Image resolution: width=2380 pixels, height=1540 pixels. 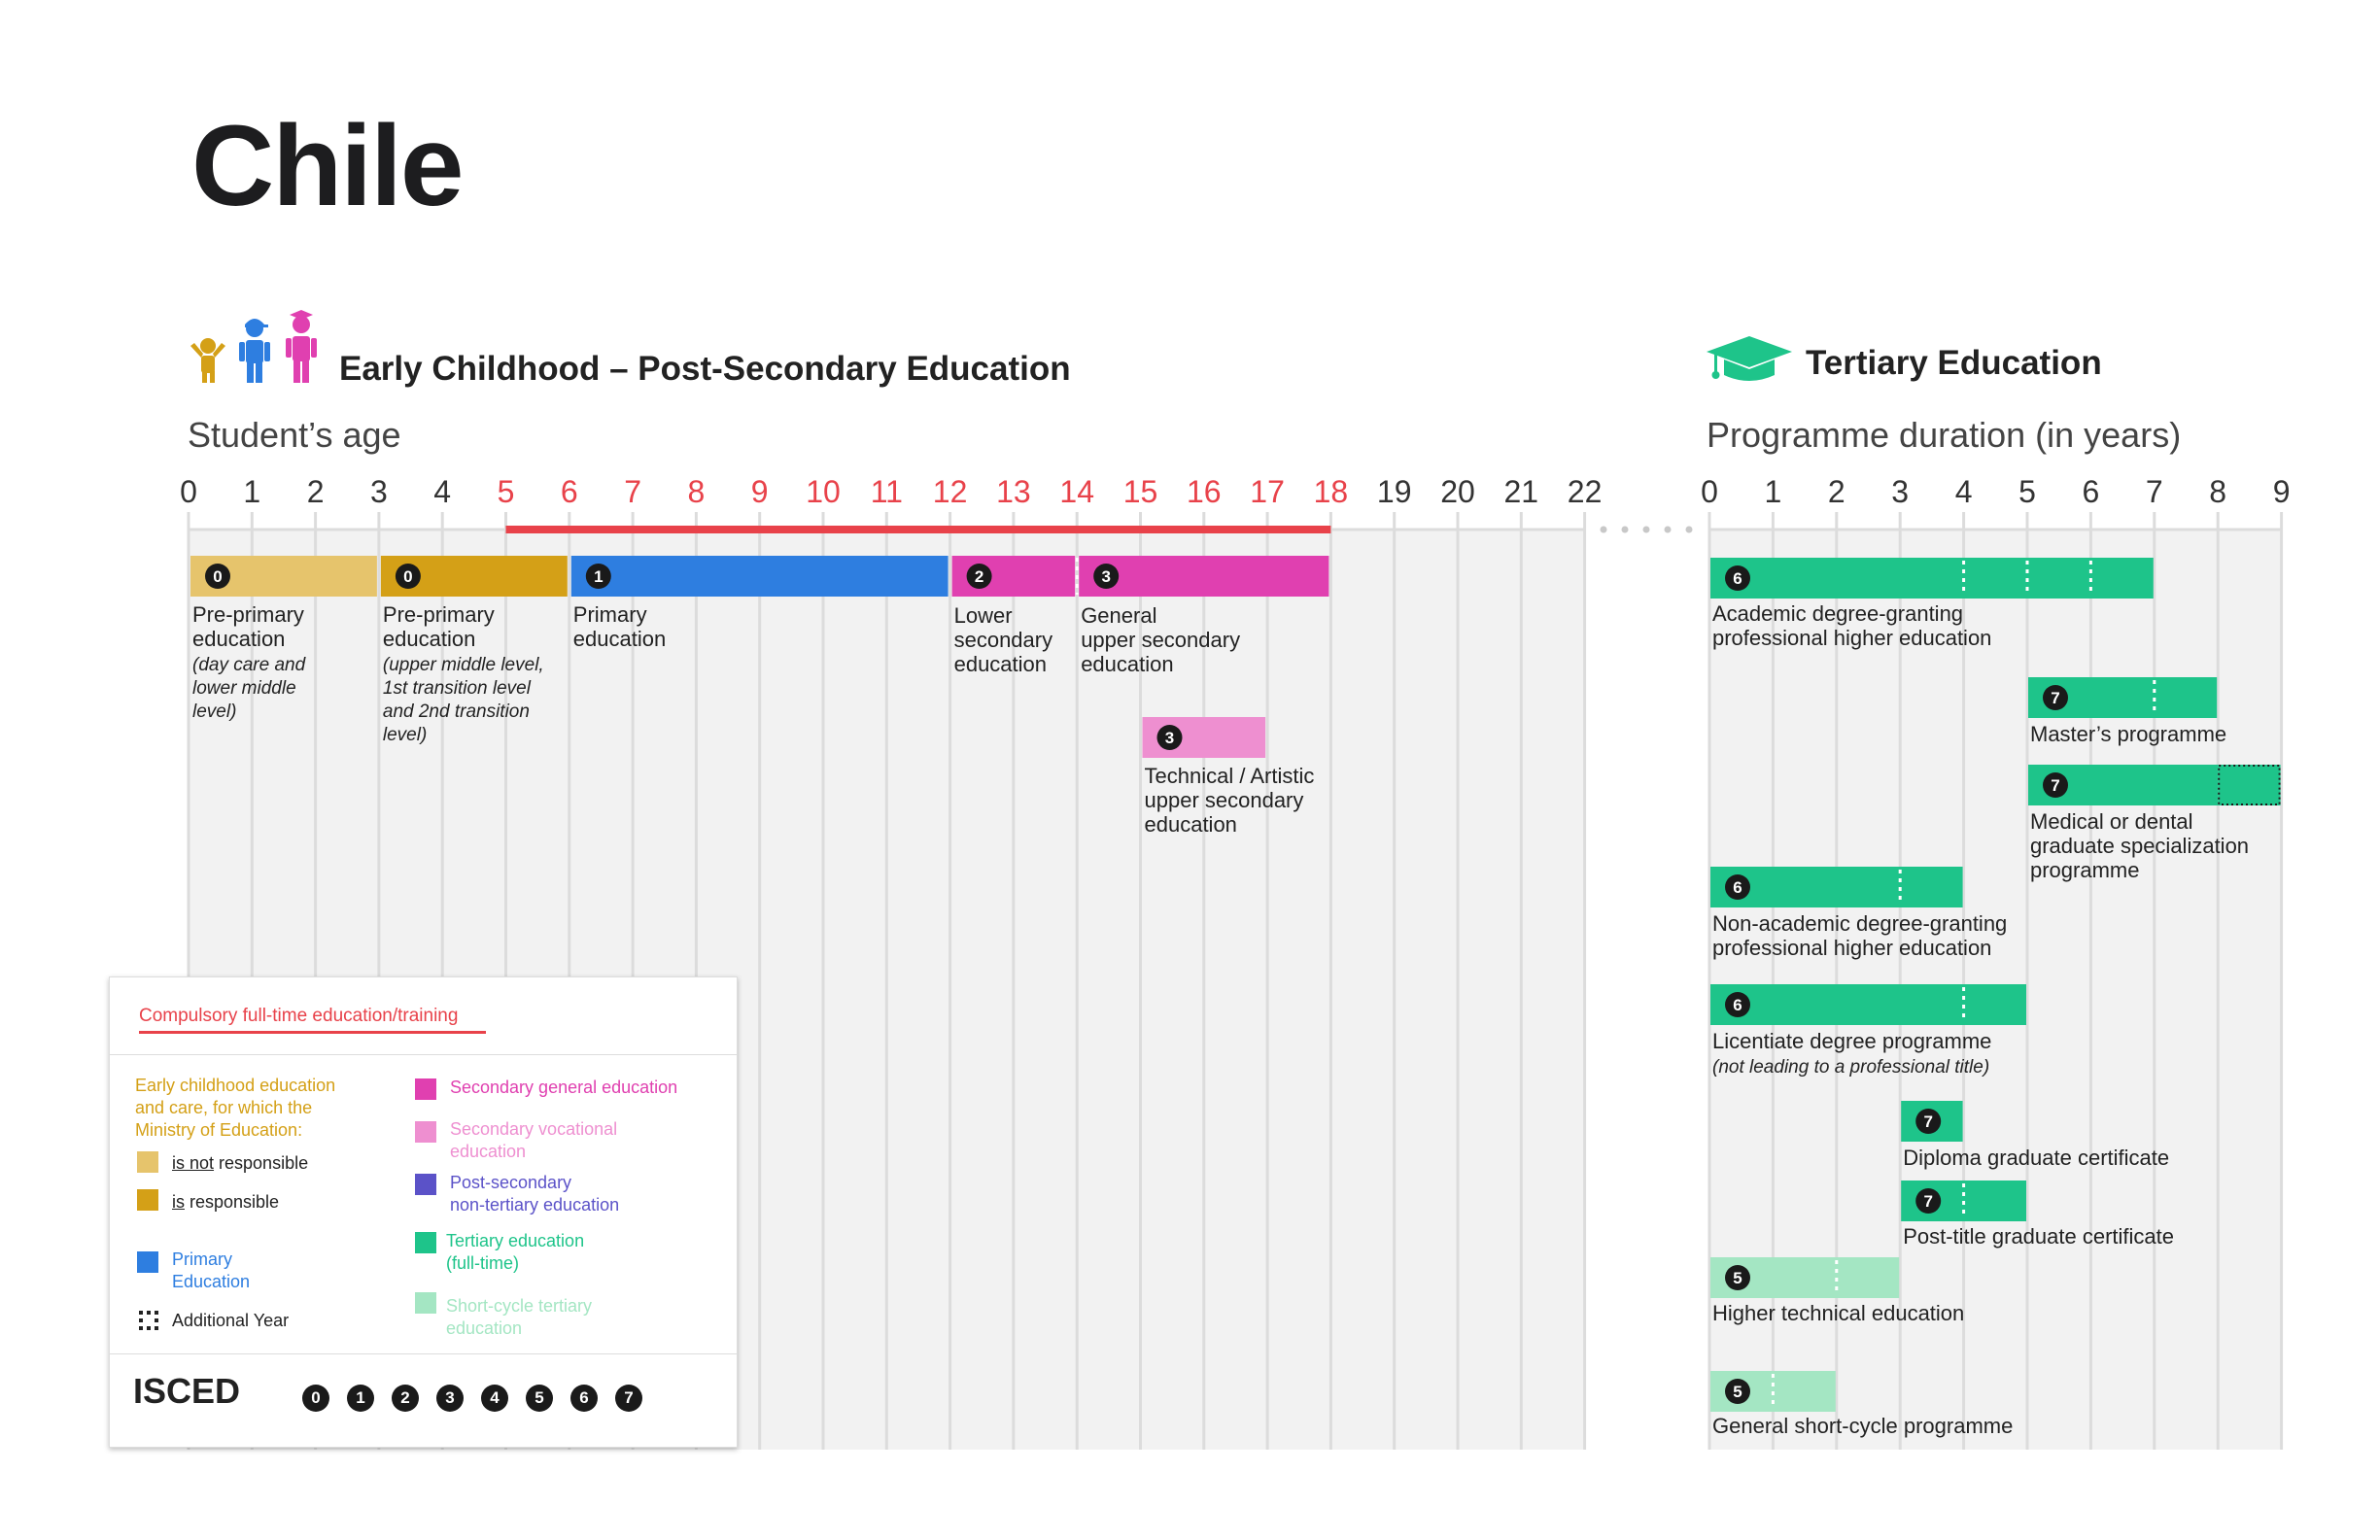 What do you see at coordinates (610, 614) in the screenshot?
I see `early-programme-label: Primary` at bounding box center [610, 614].